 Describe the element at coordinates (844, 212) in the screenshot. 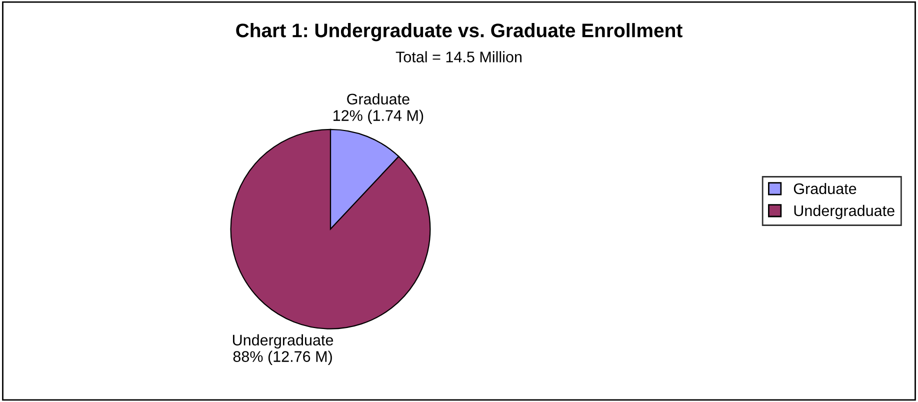

I see `legend-label: Undergraduate` at that location.